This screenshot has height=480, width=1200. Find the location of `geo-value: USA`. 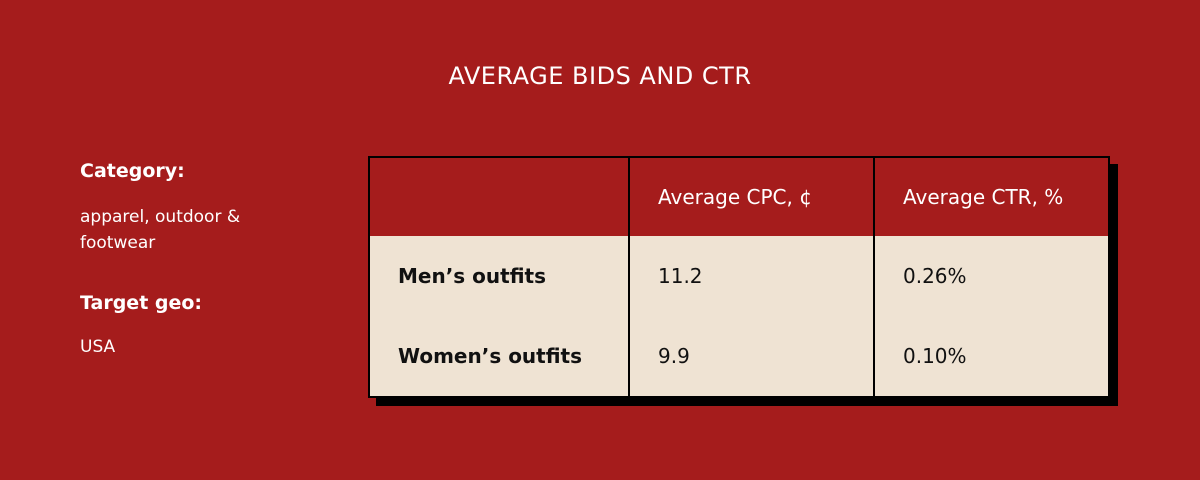

geo-value: USA is located at coordinates (98, 347).